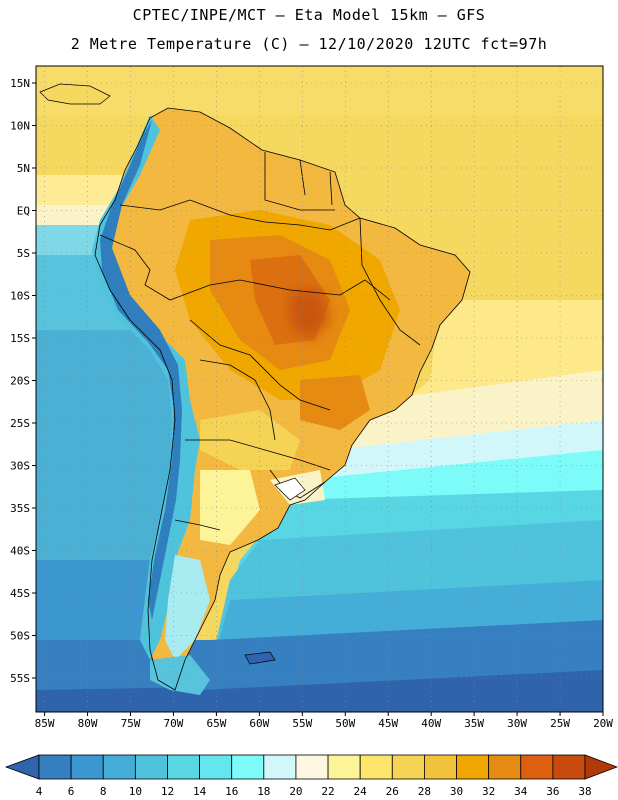 This screenshot has width=618, height=800. I want to click on colorbar-label: 6, so click(71, 791).